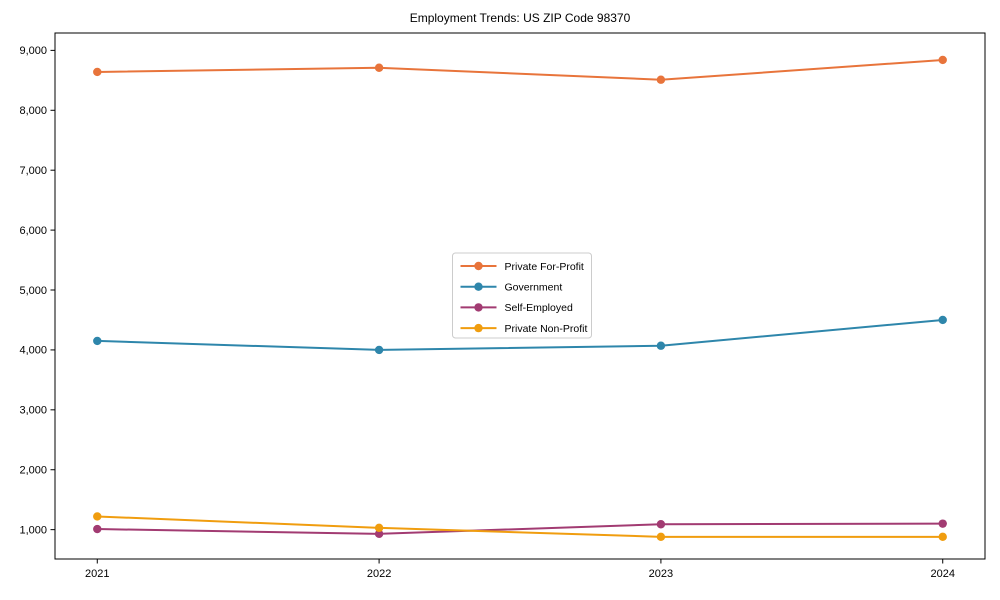  I want to click on legend-item-label: Self-Employed, so click(539, 308).